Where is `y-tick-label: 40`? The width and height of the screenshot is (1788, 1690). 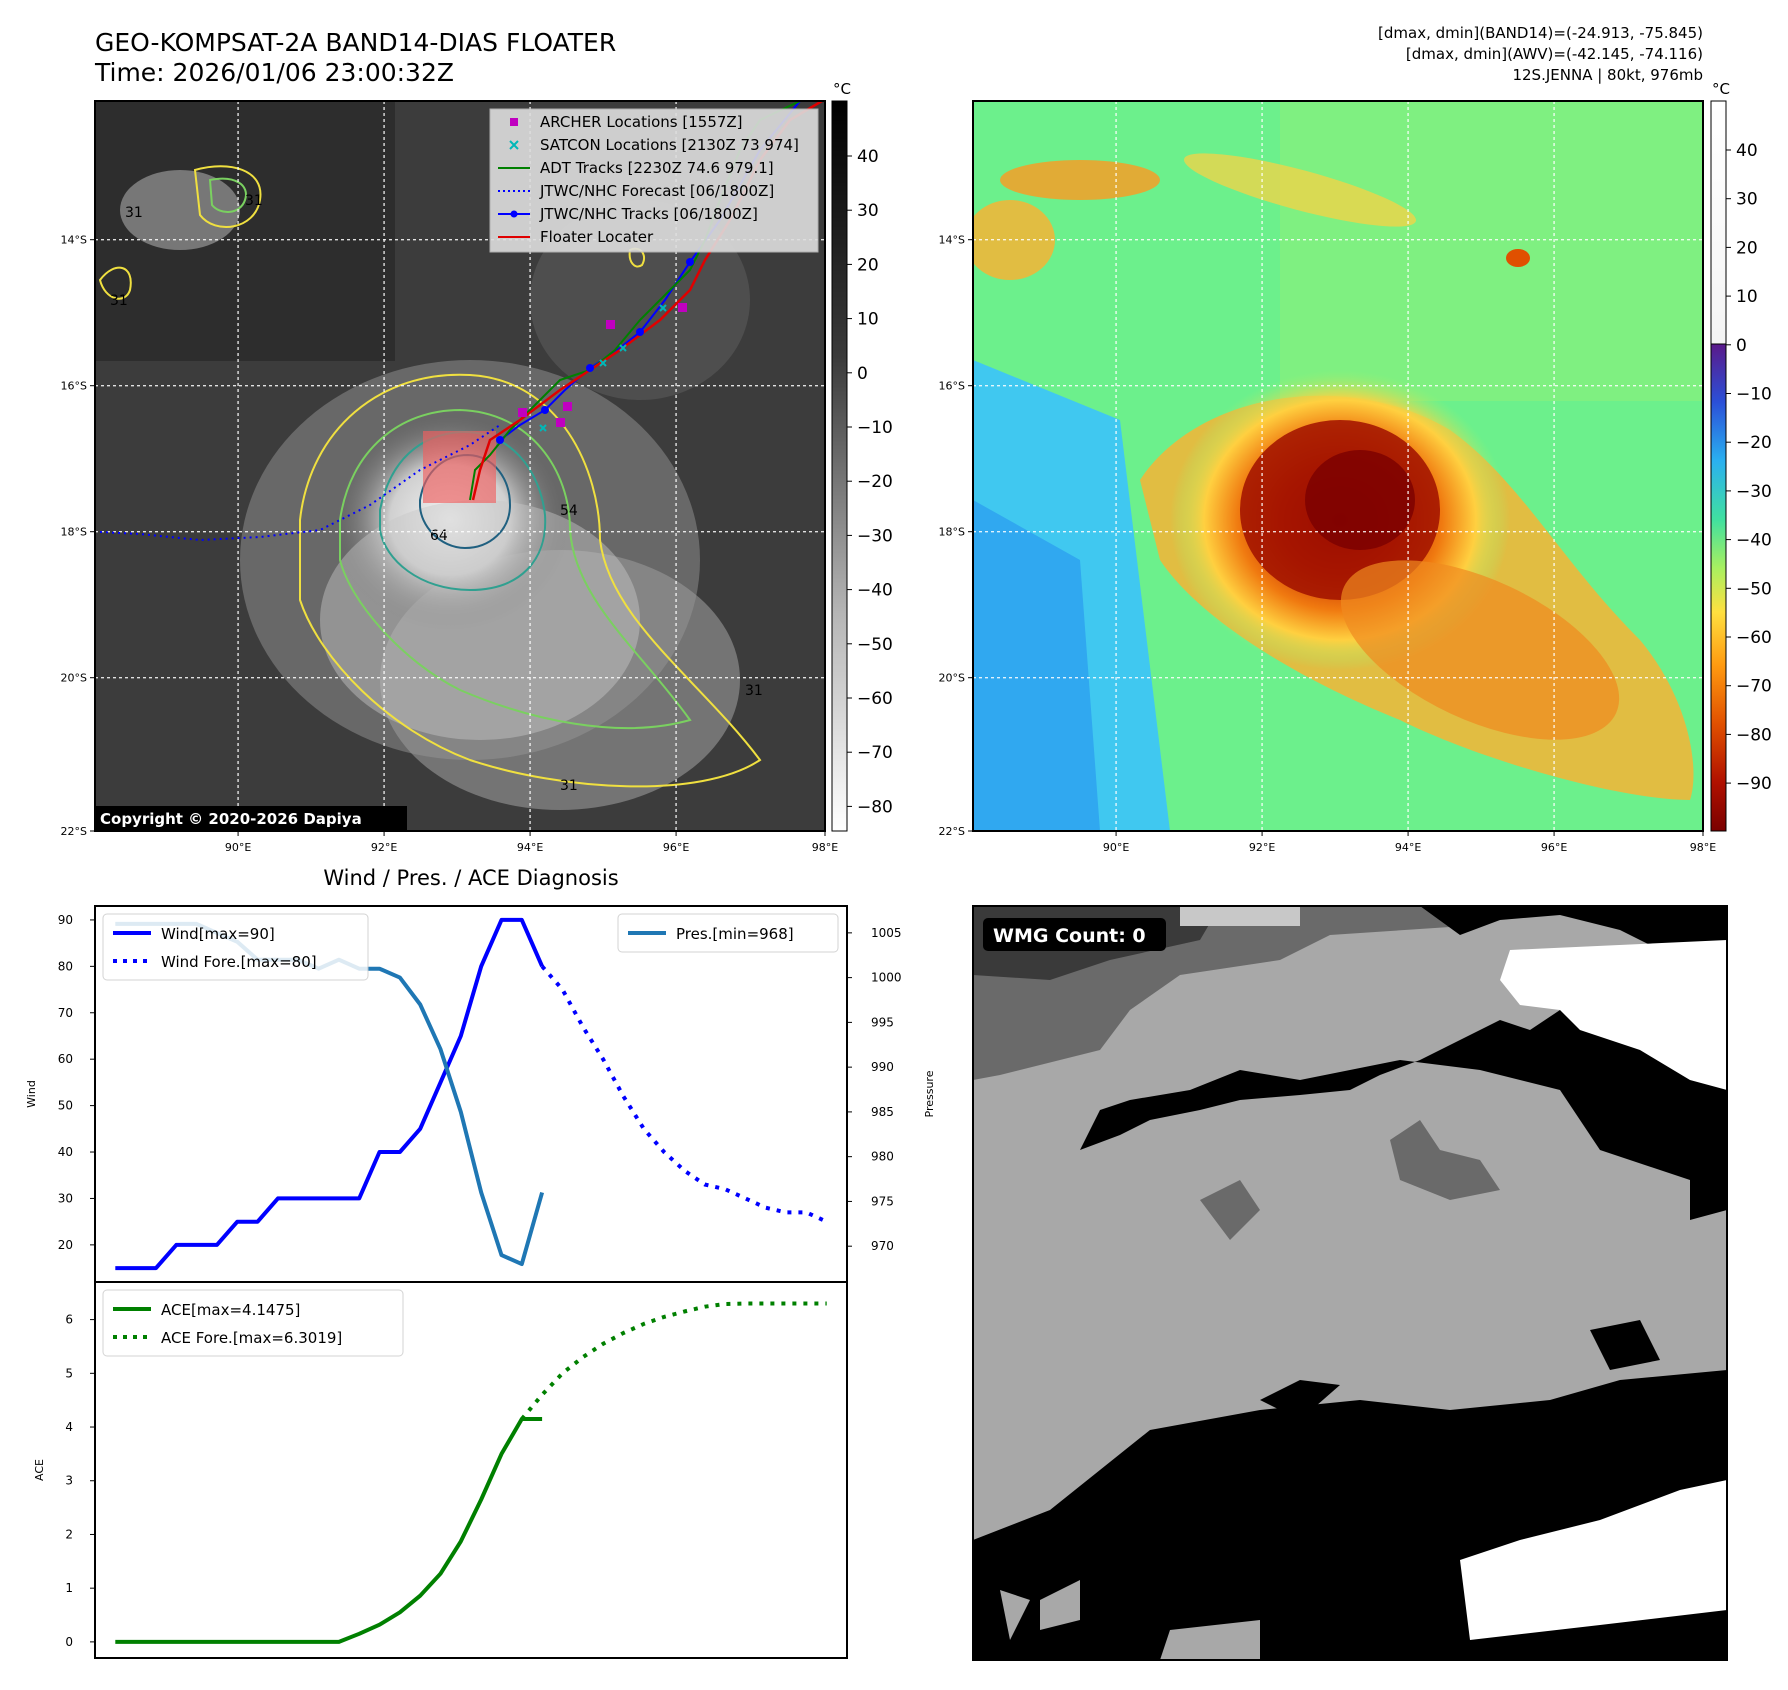
y-tick-label: 40 is located at coordinates (65, 1152).